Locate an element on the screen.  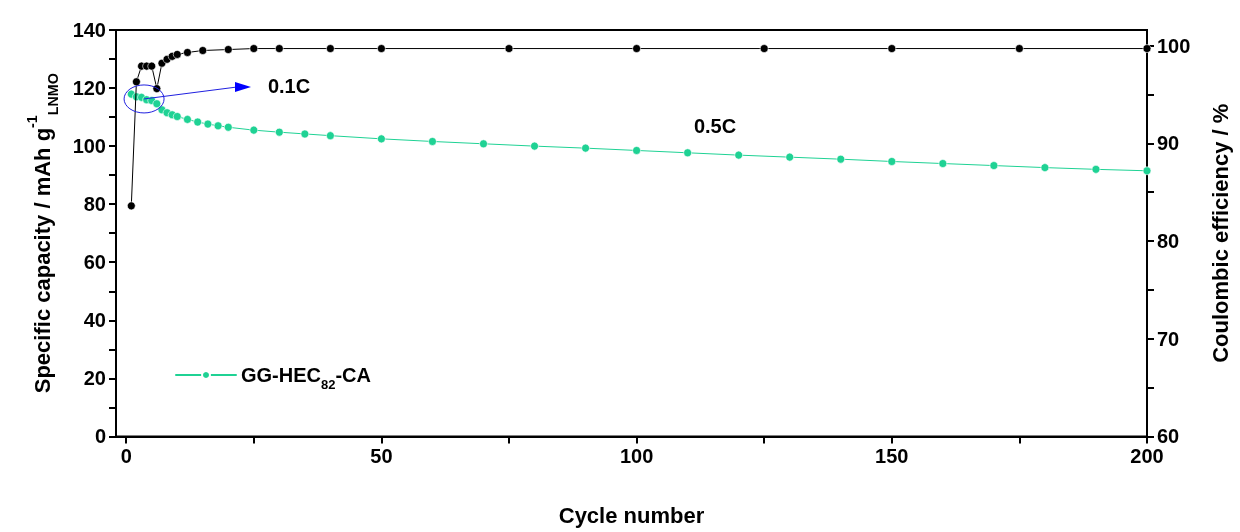
x-tick-label: 0 is located at coordinates (126, 456).